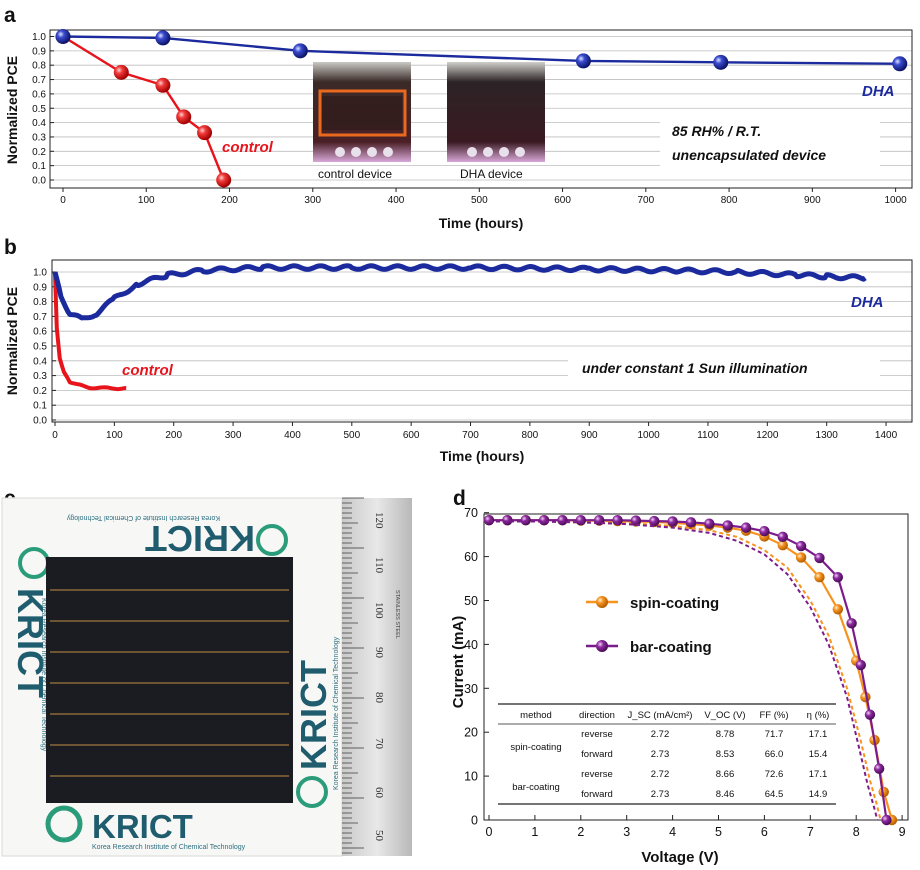 This screenshot has width=920, height=870. What do you see at coordinates (39, 152) in the screenshot?
I see `y-tick-label-a: 0.2` at bounding box center [39, 152].